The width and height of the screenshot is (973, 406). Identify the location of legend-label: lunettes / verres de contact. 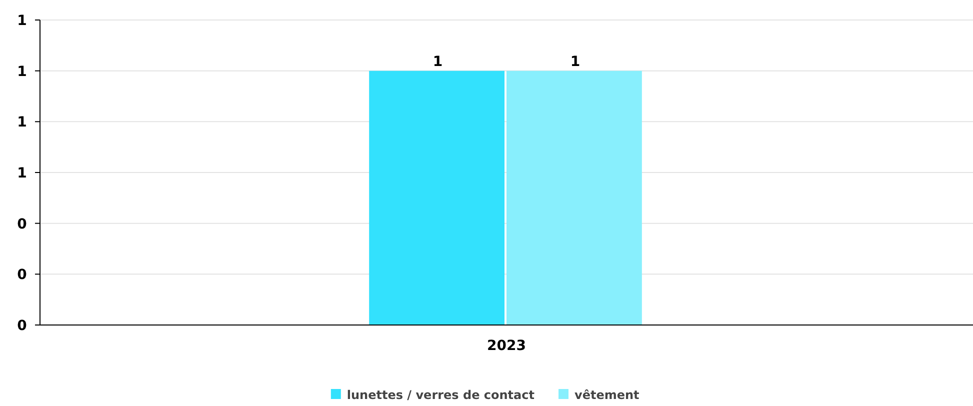
(440, 395).